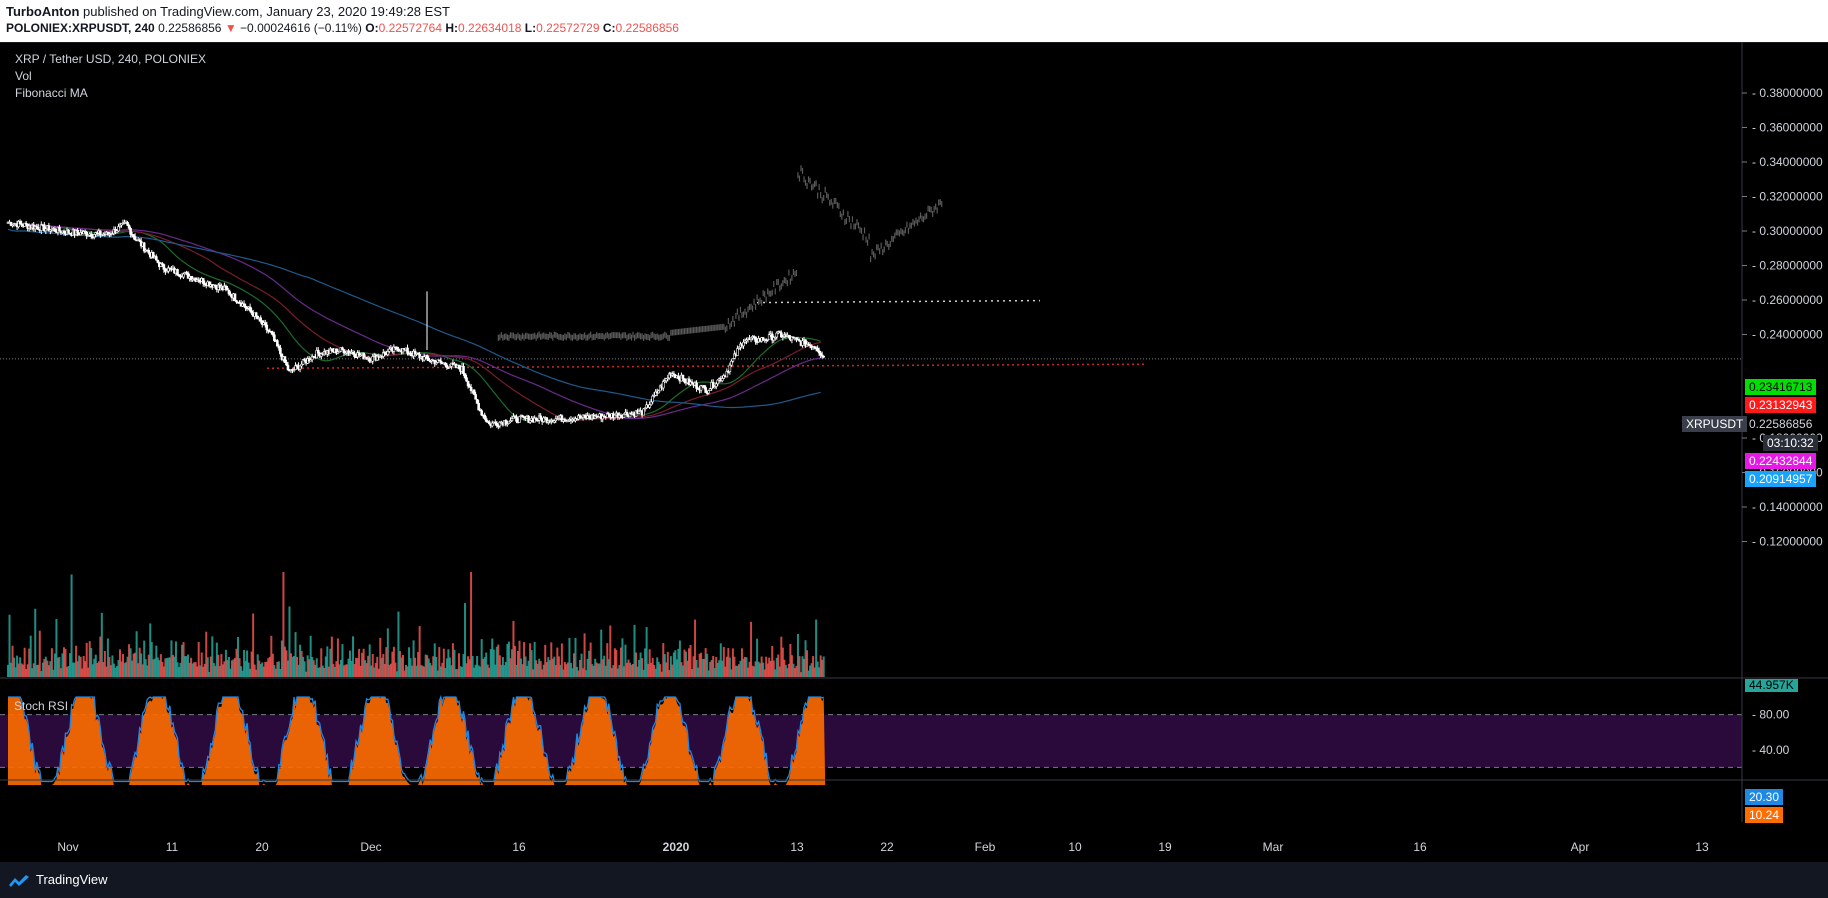 The width and height of the screenshot is (1828, 898). I want to click on price-label-magenta: 0.22432844, so click(1781, 461).